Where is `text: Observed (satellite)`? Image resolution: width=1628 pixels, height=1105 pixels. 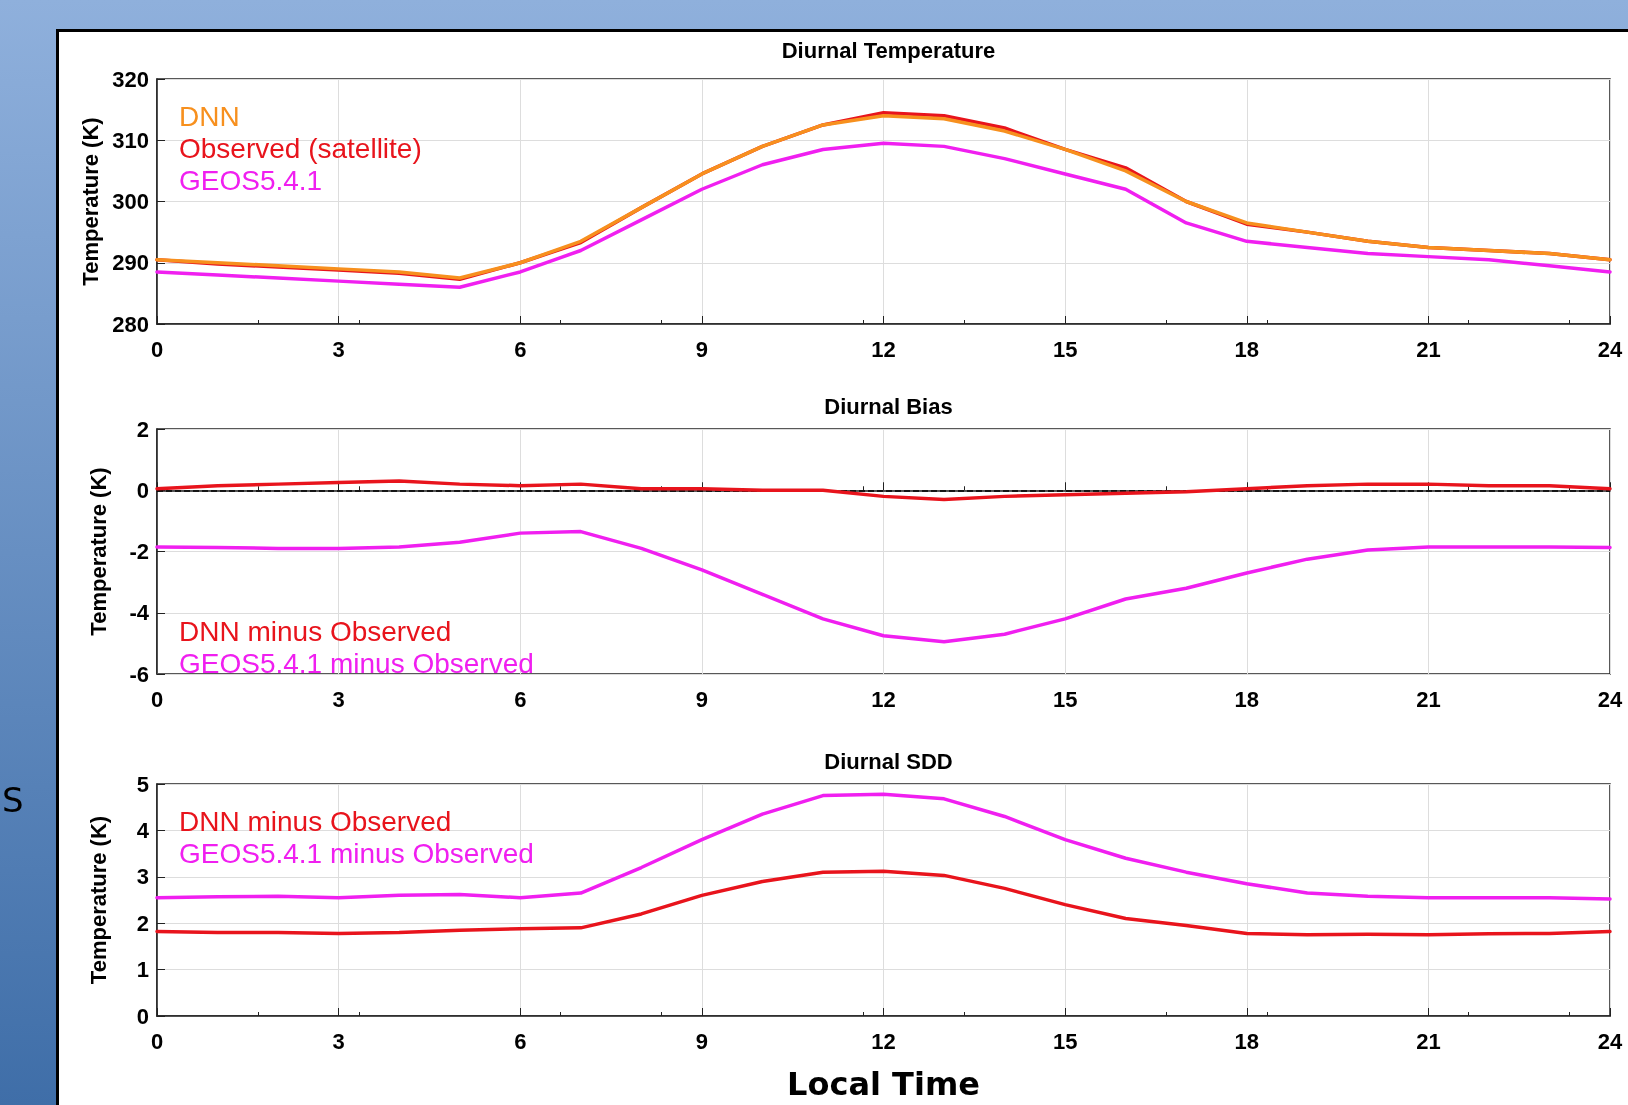
text: Observed (satellite) is located at coordinates (300, 148).